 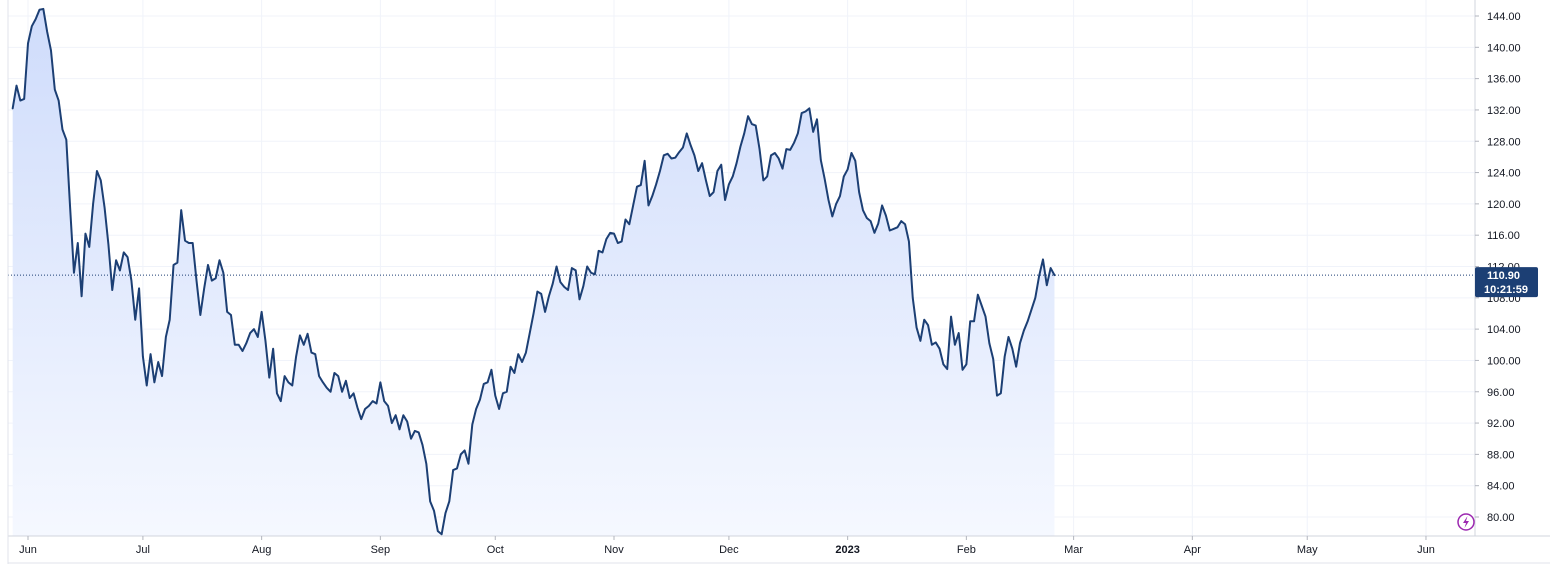 I want to click on lightning-icon, so click(x=1466, y=522).